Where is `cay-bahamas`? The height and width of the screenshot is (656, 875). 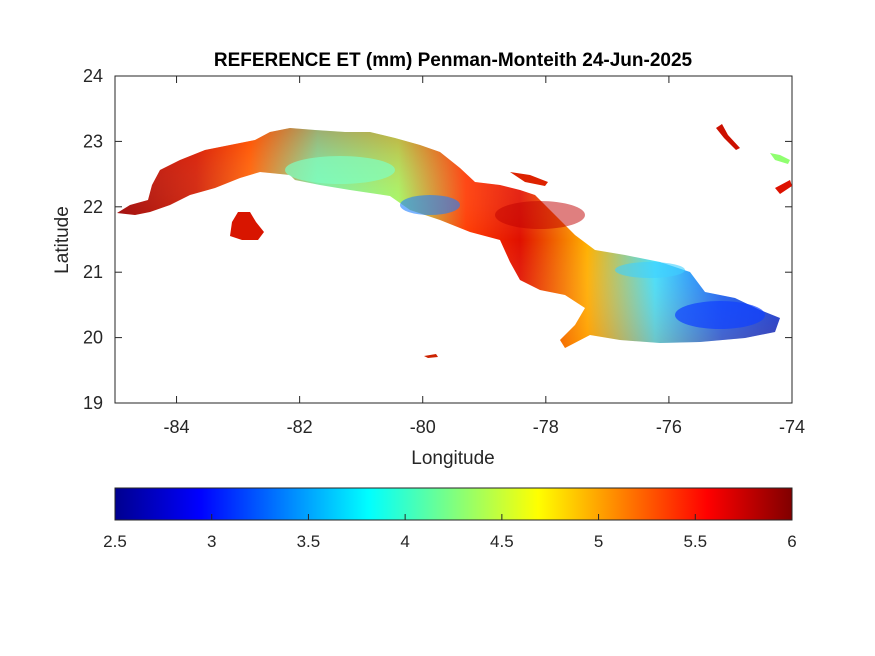
cay-bahamas is located at coordinates (780, 158).